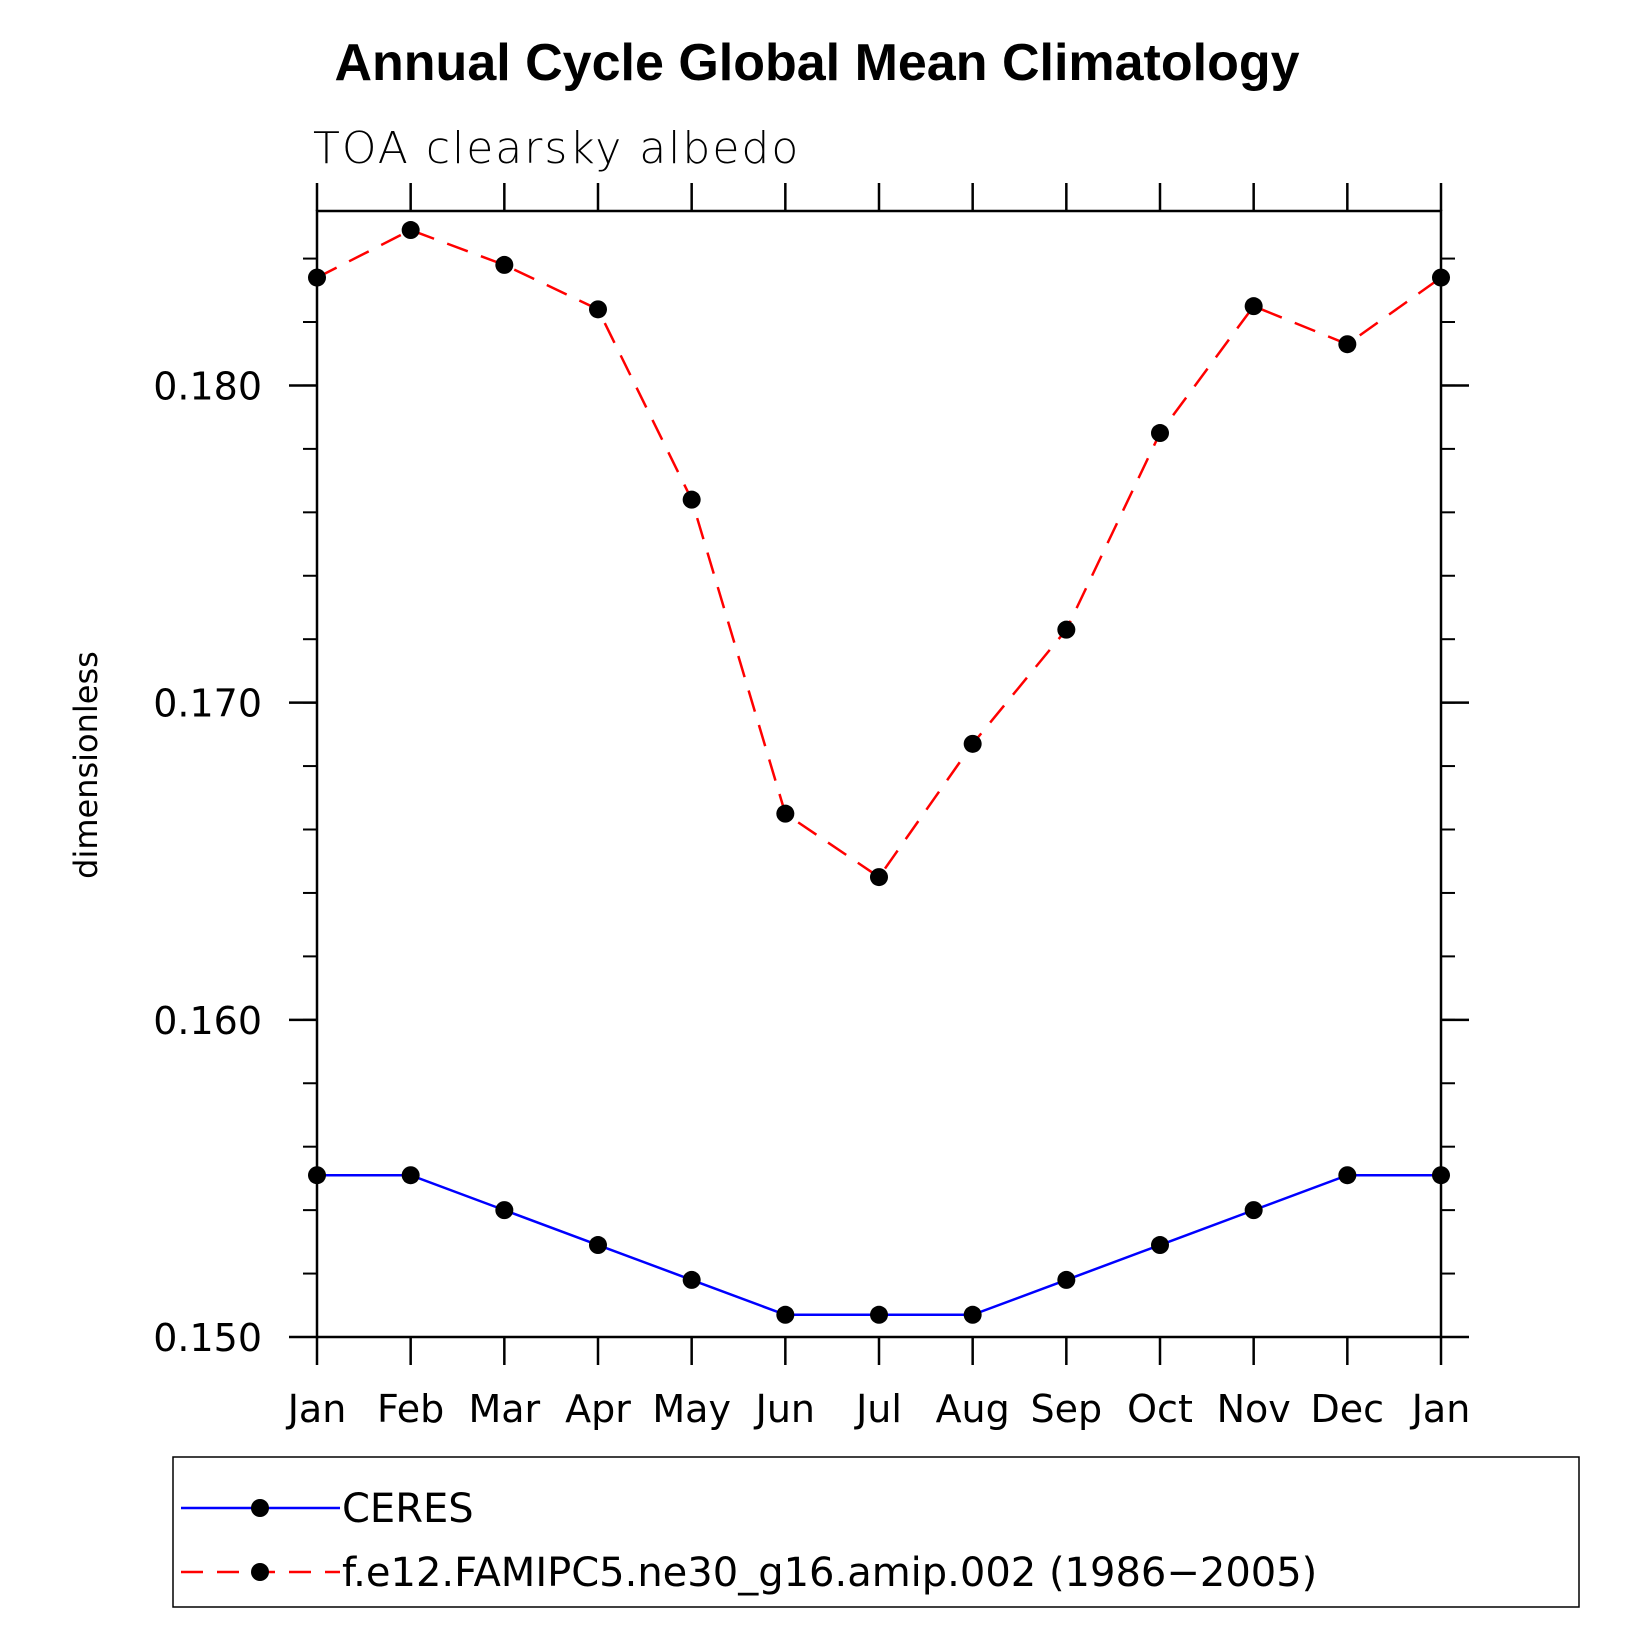 This screenshot has width=1635, height=1635. Describe the element at coordinates (410, 1409) in the screenshot. I see `x-tick-label: Feb` at that location.